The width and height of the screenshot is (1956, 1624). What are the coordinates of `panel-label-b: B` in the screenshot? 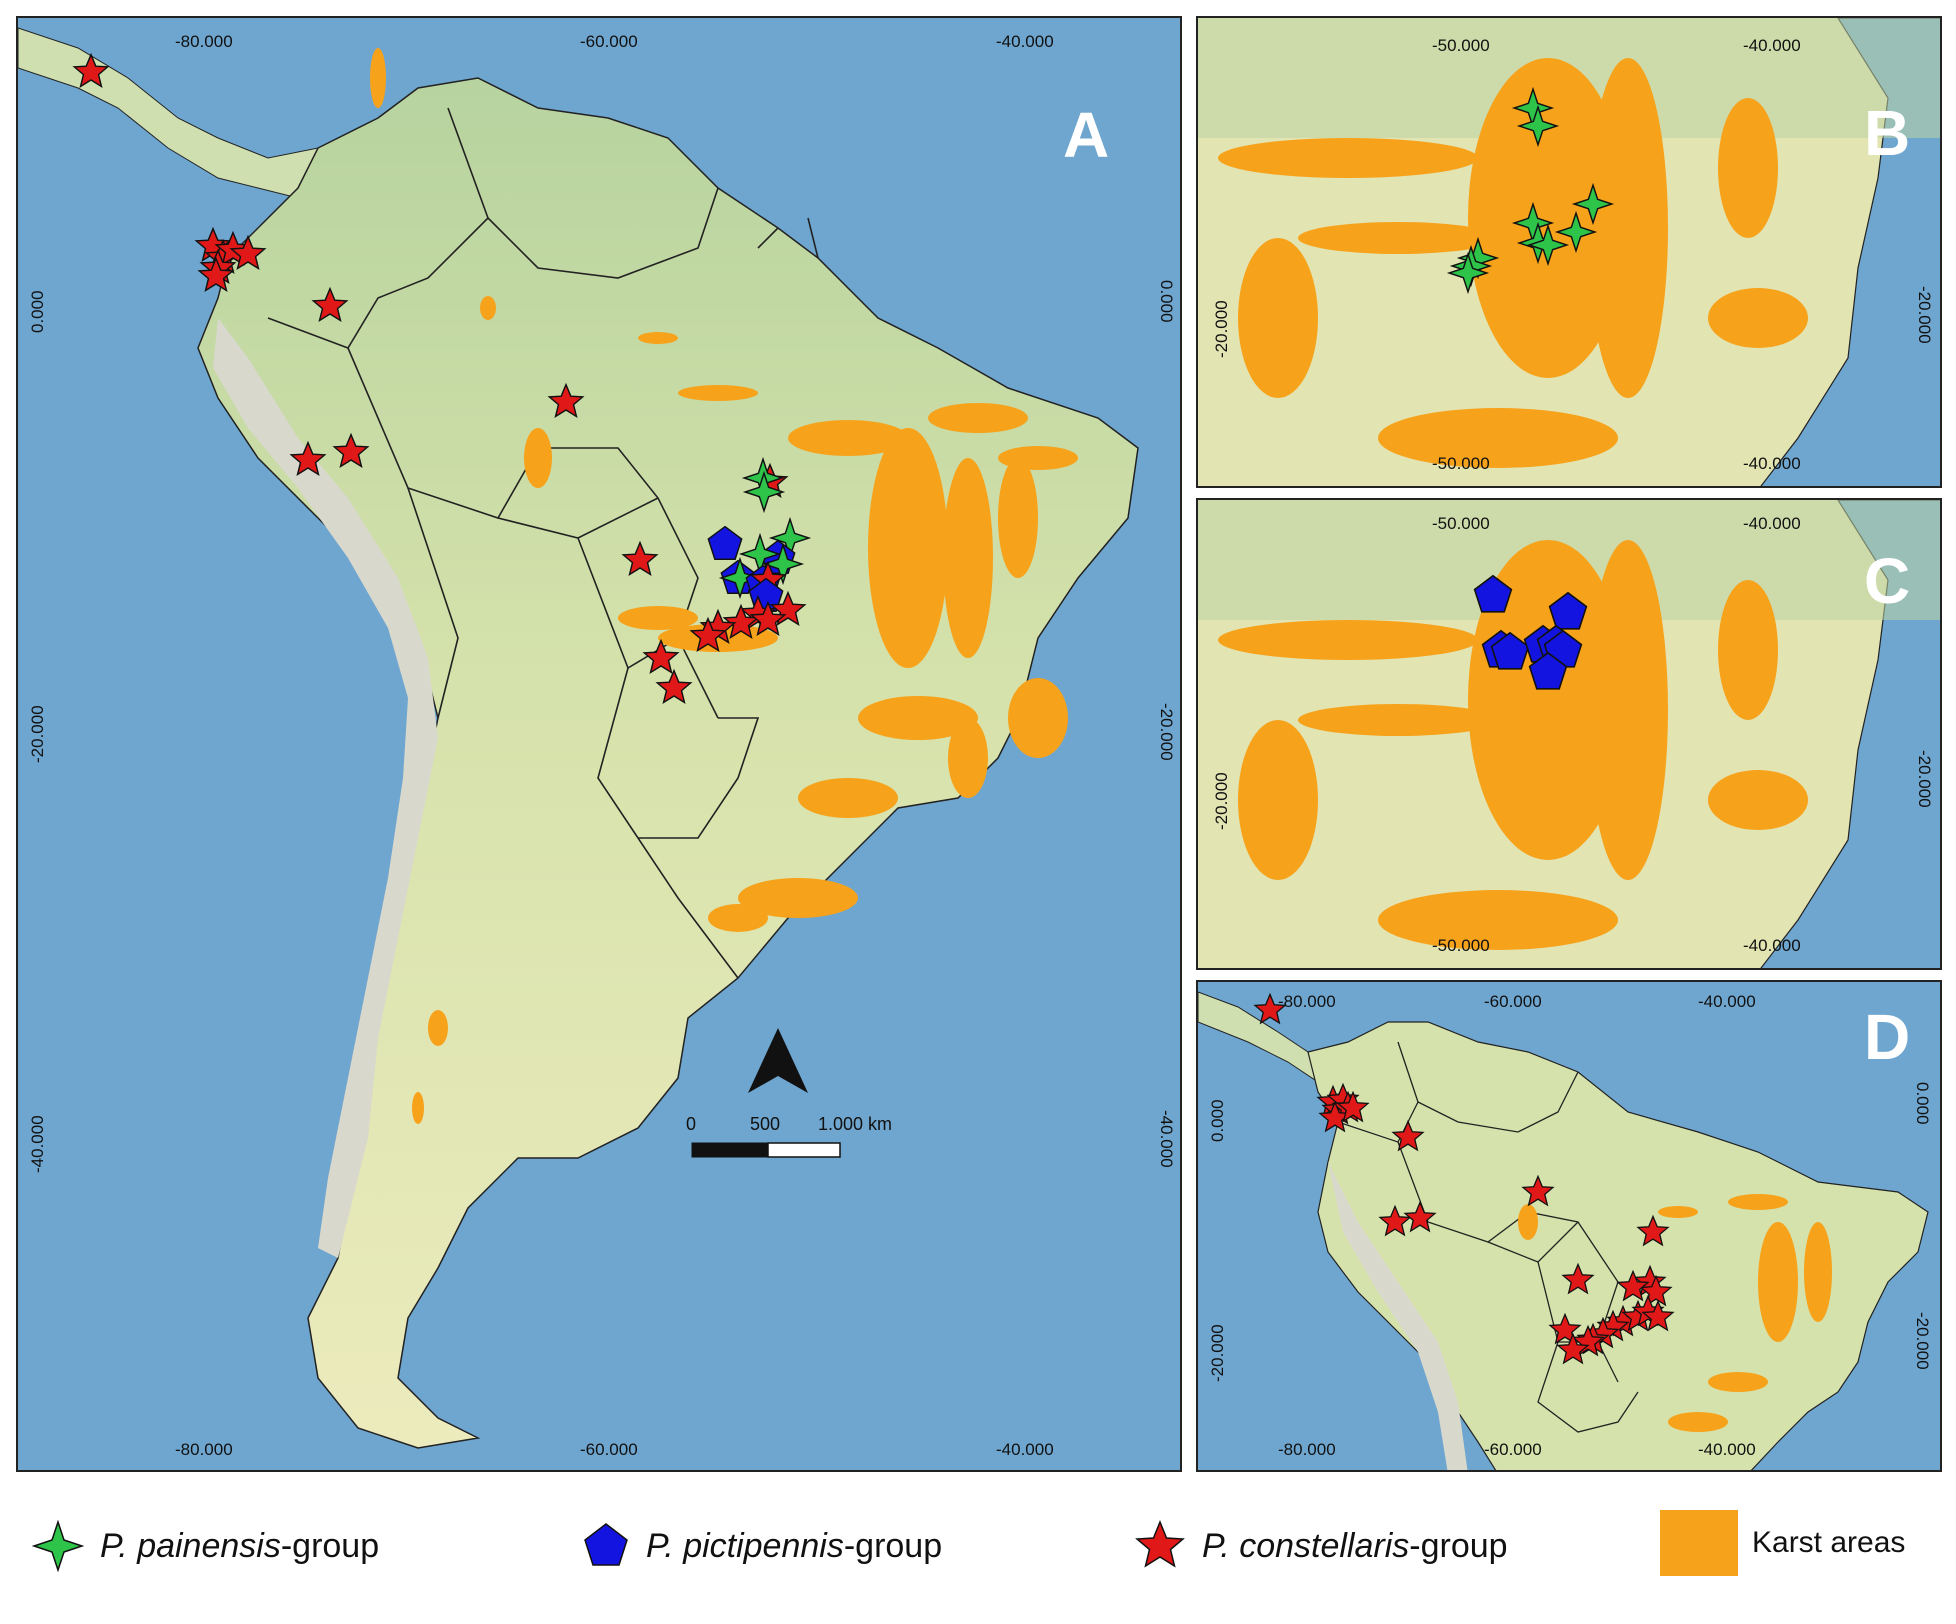 It's located at (1887, 133).